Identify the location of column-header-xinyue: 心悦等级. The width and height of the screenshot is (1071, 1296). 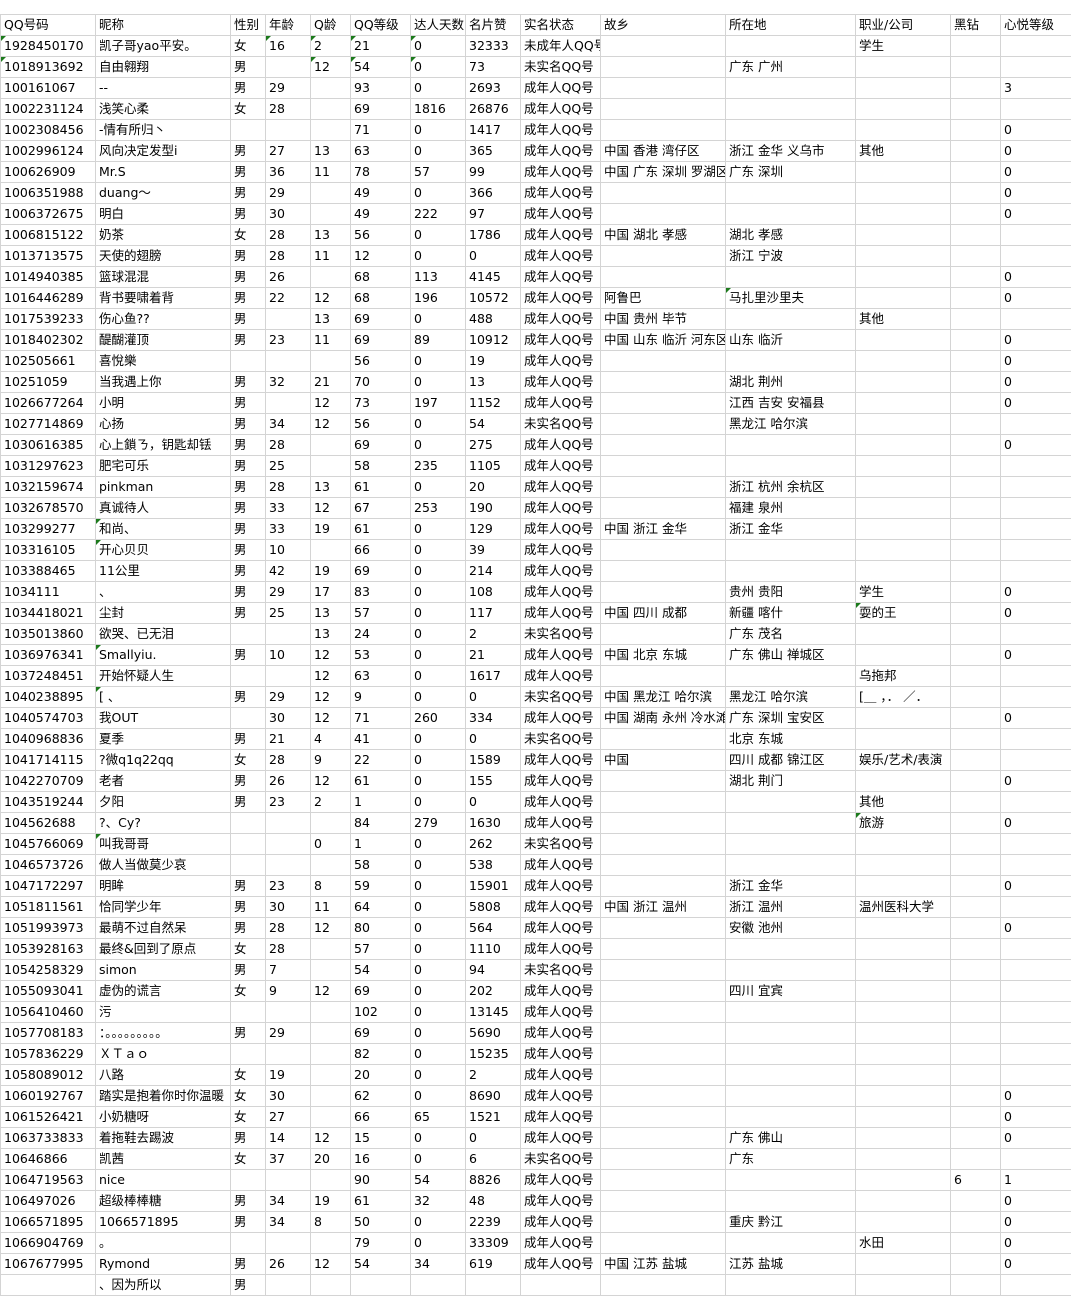
(1036, 25).